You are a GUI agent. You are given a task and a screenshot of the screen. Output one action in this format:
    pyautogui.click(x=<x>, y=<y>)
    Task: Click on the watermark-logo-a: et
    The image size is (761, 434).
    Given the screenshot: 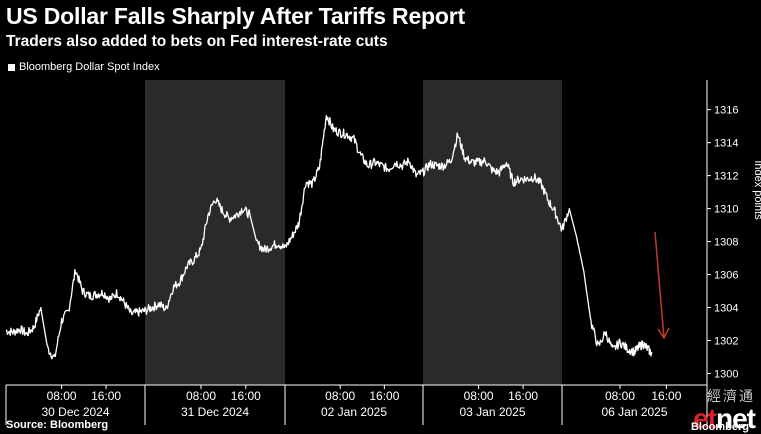 What is the action you would take?
    pyautogui.click(x=705, y=418)
    